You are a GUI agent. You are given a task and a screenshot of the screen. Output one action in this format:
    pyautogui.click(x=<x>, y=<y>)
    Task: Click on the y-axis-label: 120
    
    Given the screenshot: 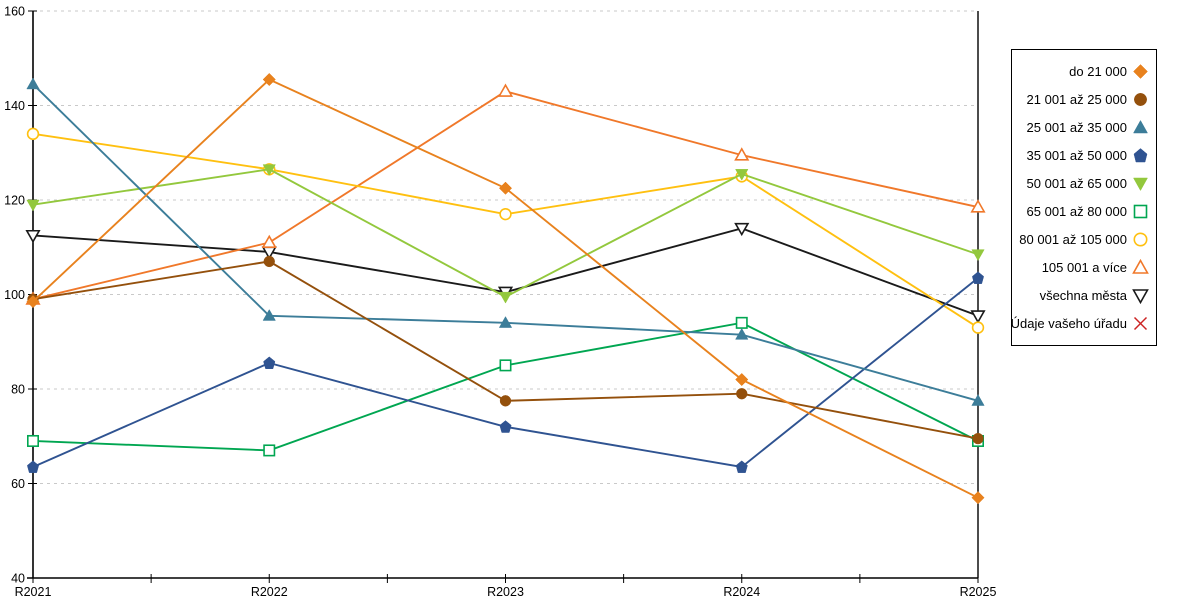 What is the action you would take?
    pyautogui.click(x=14, y=201)
    